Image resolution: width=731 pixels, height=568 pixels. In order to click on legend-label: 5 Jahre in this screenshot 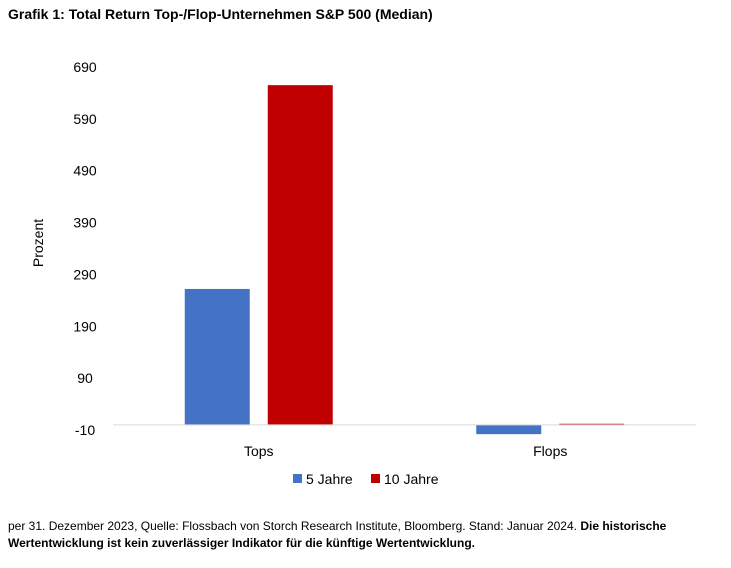, I will do `click(329, 479)`.